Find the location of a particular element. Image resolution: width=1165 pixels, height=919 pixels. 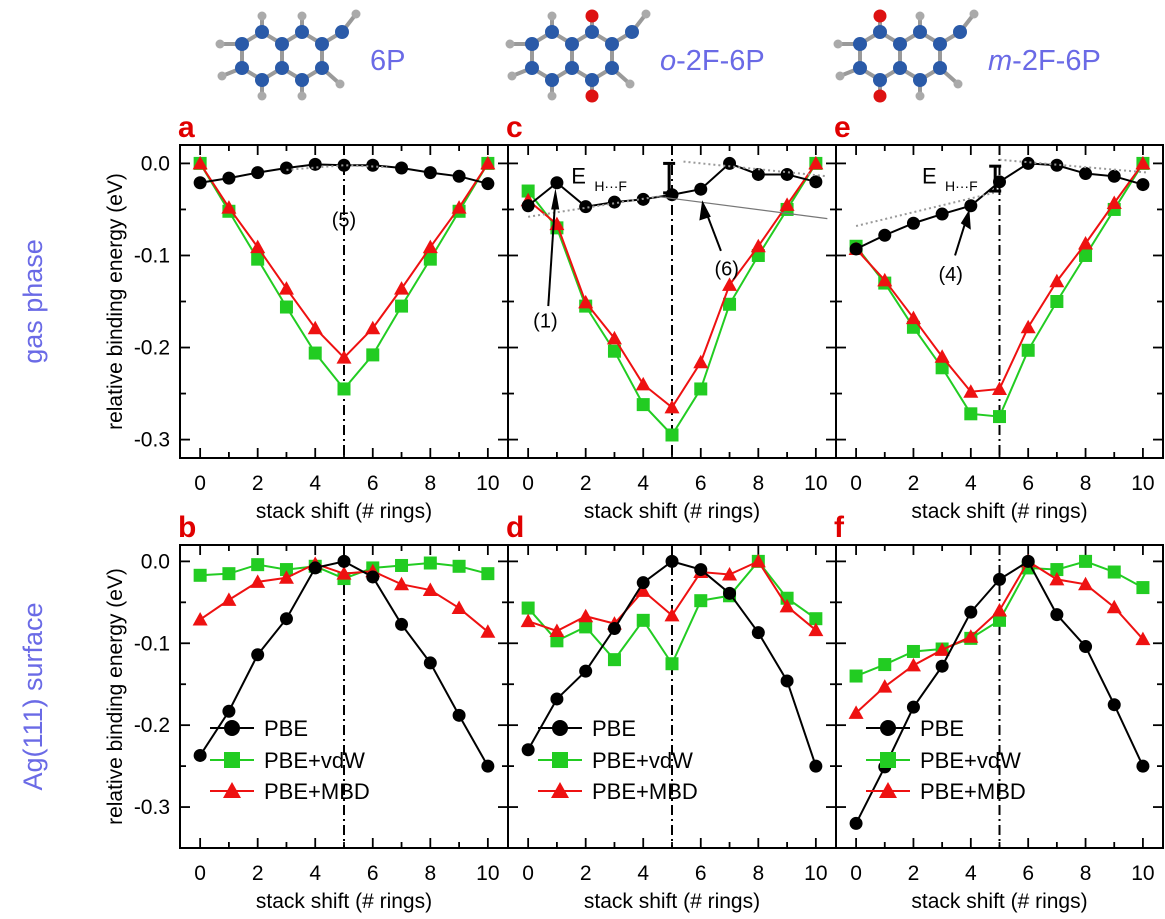

molecule-label: o-2F-6P is located at coordinates (712, 61).